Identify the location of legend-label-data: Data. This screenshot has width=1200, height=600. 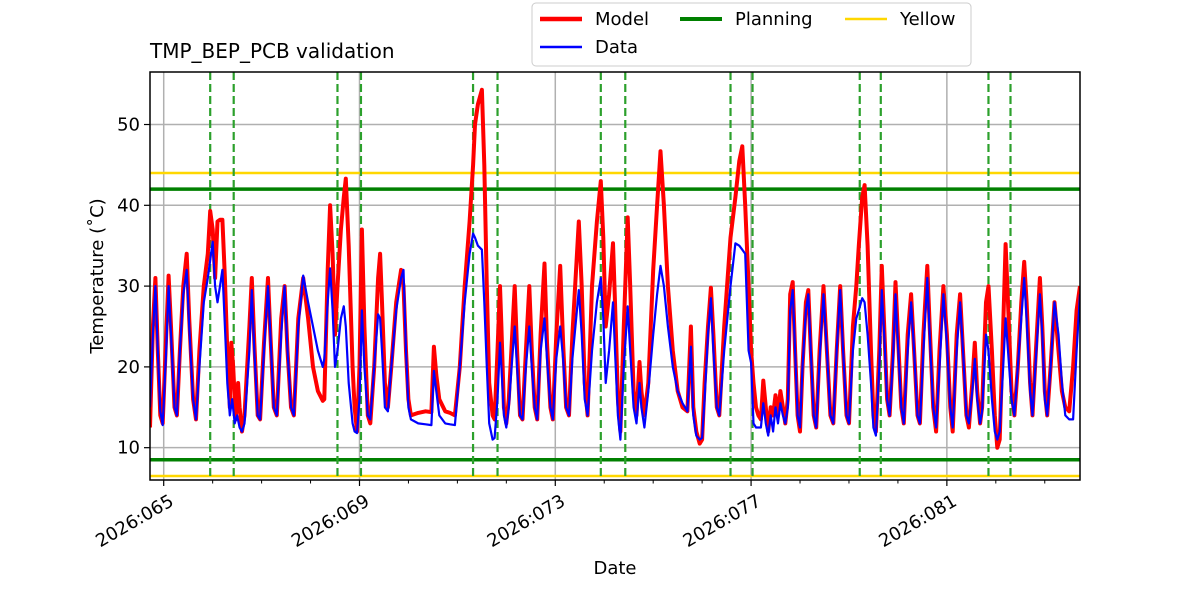
(616, 47).